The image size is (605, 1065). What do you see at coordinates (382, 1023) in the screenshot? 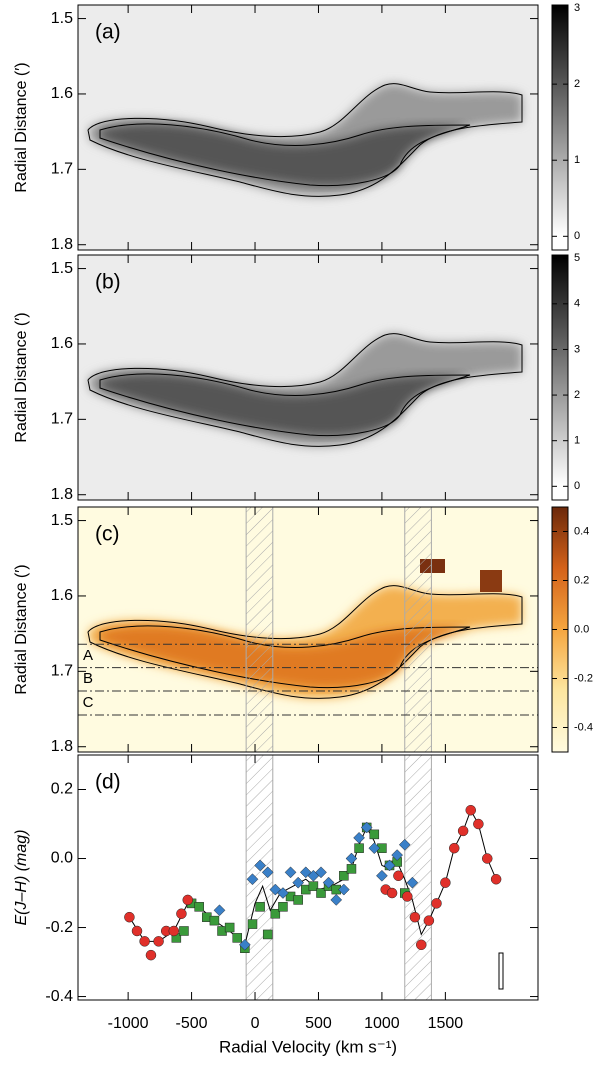
I see `x-tick-label: 1000` at bounding box center [382, 1023].